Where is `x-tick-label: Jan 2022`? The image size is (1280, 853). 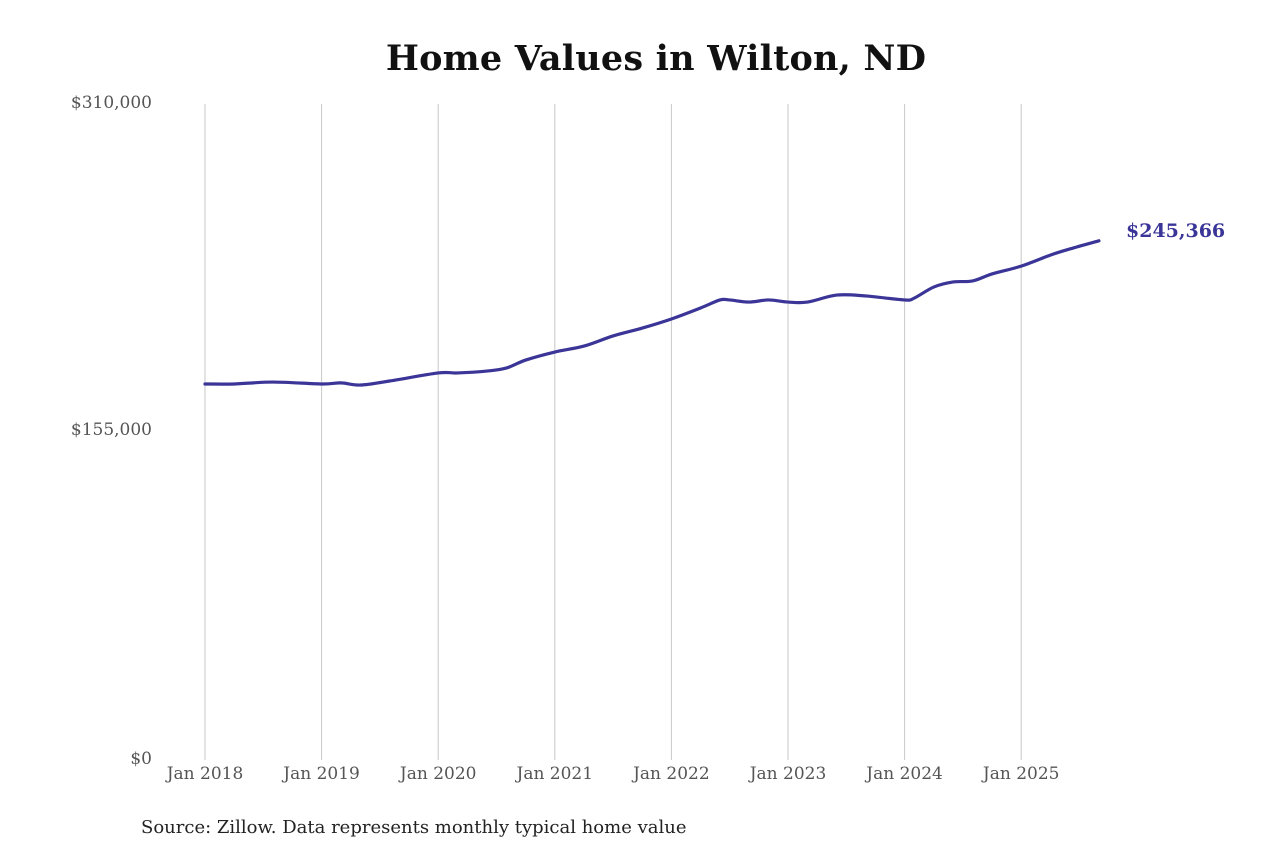
x-tick-label: Jan 2022 is located at coordinates (671, 774).